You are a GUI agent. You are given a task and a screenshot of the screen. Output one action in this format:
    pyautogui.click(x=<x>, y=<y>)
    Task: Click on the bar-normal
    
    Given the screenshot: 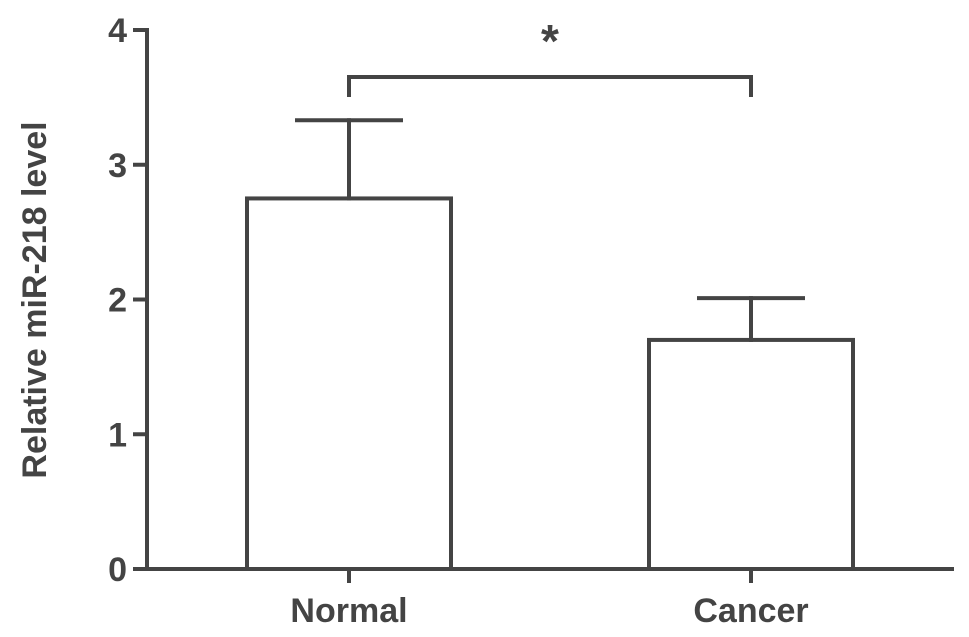 What is the action you would take?
    pyautogui.click(x=349, y=383)
    